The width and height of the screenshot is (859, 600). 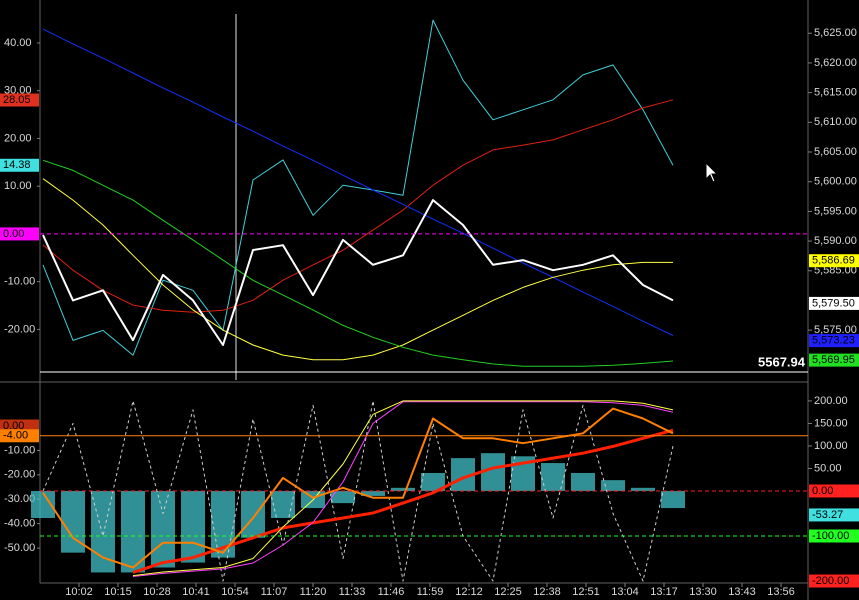 I want to click on y2-tick-label: 5,595.00, so click(x=835, y=211).